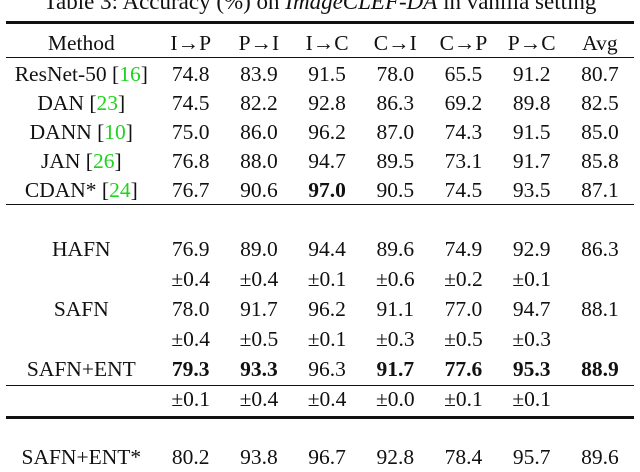  Describe the element at coordinates (259, 74) in the screenshot. I see `value-cell: 83.9` at that location.